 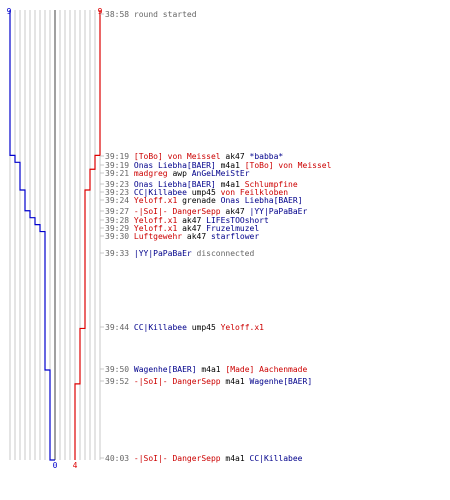 I want to click on blue-team-line, so click(x=32, y=235).